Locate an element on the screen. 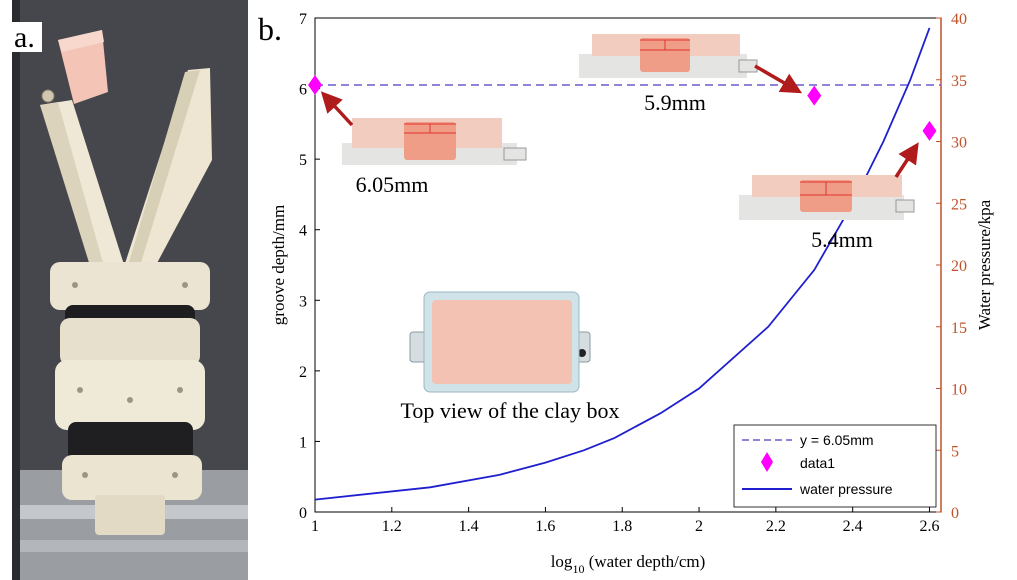 This screenshot has width=1017, height=580. x-tick-label-7: 2.4 is located at coordinates (853, 526).